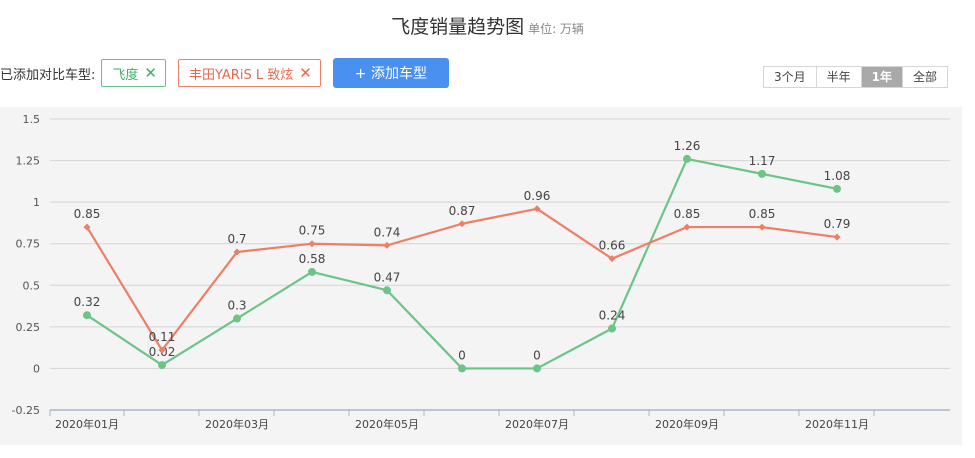 This screenshot has height=458, width=975. Describe the element at coordinates (458, 27) in the screenshot. I see `page-title: 飞度销量趋势图` at that location.